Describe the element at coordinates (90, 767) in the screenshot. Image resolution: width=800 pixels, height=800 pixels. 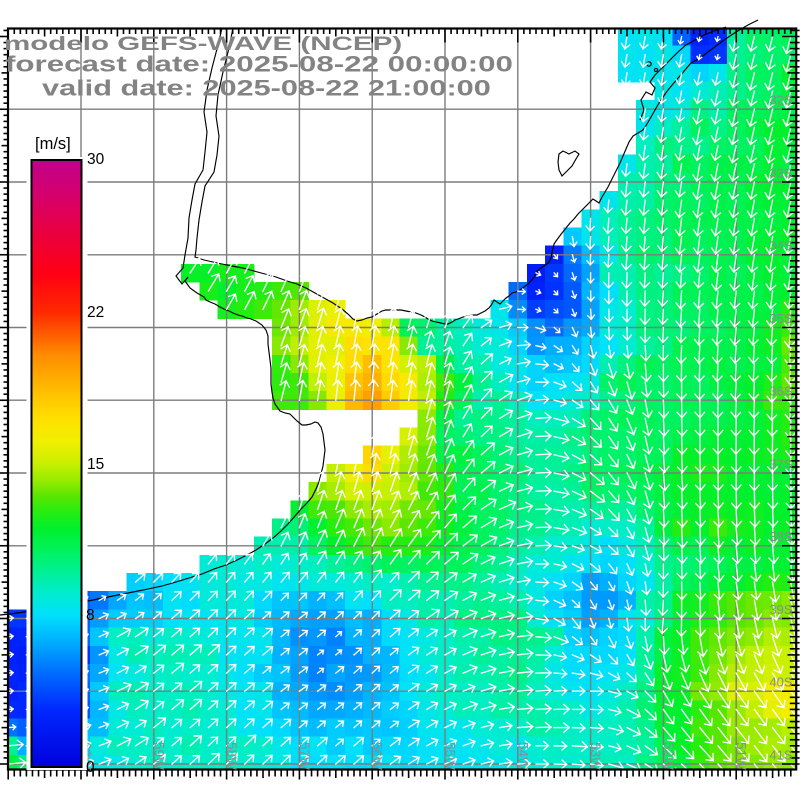
I see `svg-text: 0` at that location.